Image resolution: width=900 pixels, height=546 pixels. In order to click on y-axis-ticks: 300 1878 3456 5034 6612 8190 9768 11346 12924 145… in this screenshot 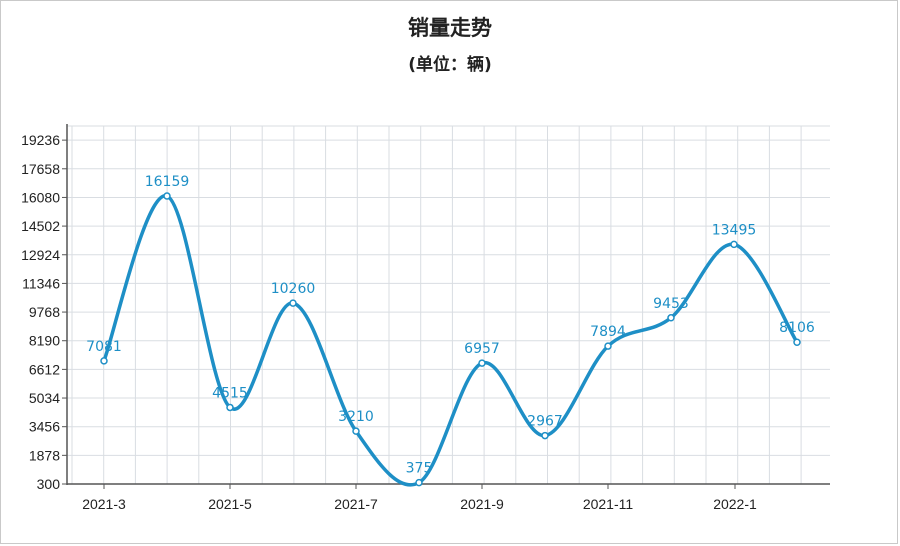, I will do `click(44, 312)`.